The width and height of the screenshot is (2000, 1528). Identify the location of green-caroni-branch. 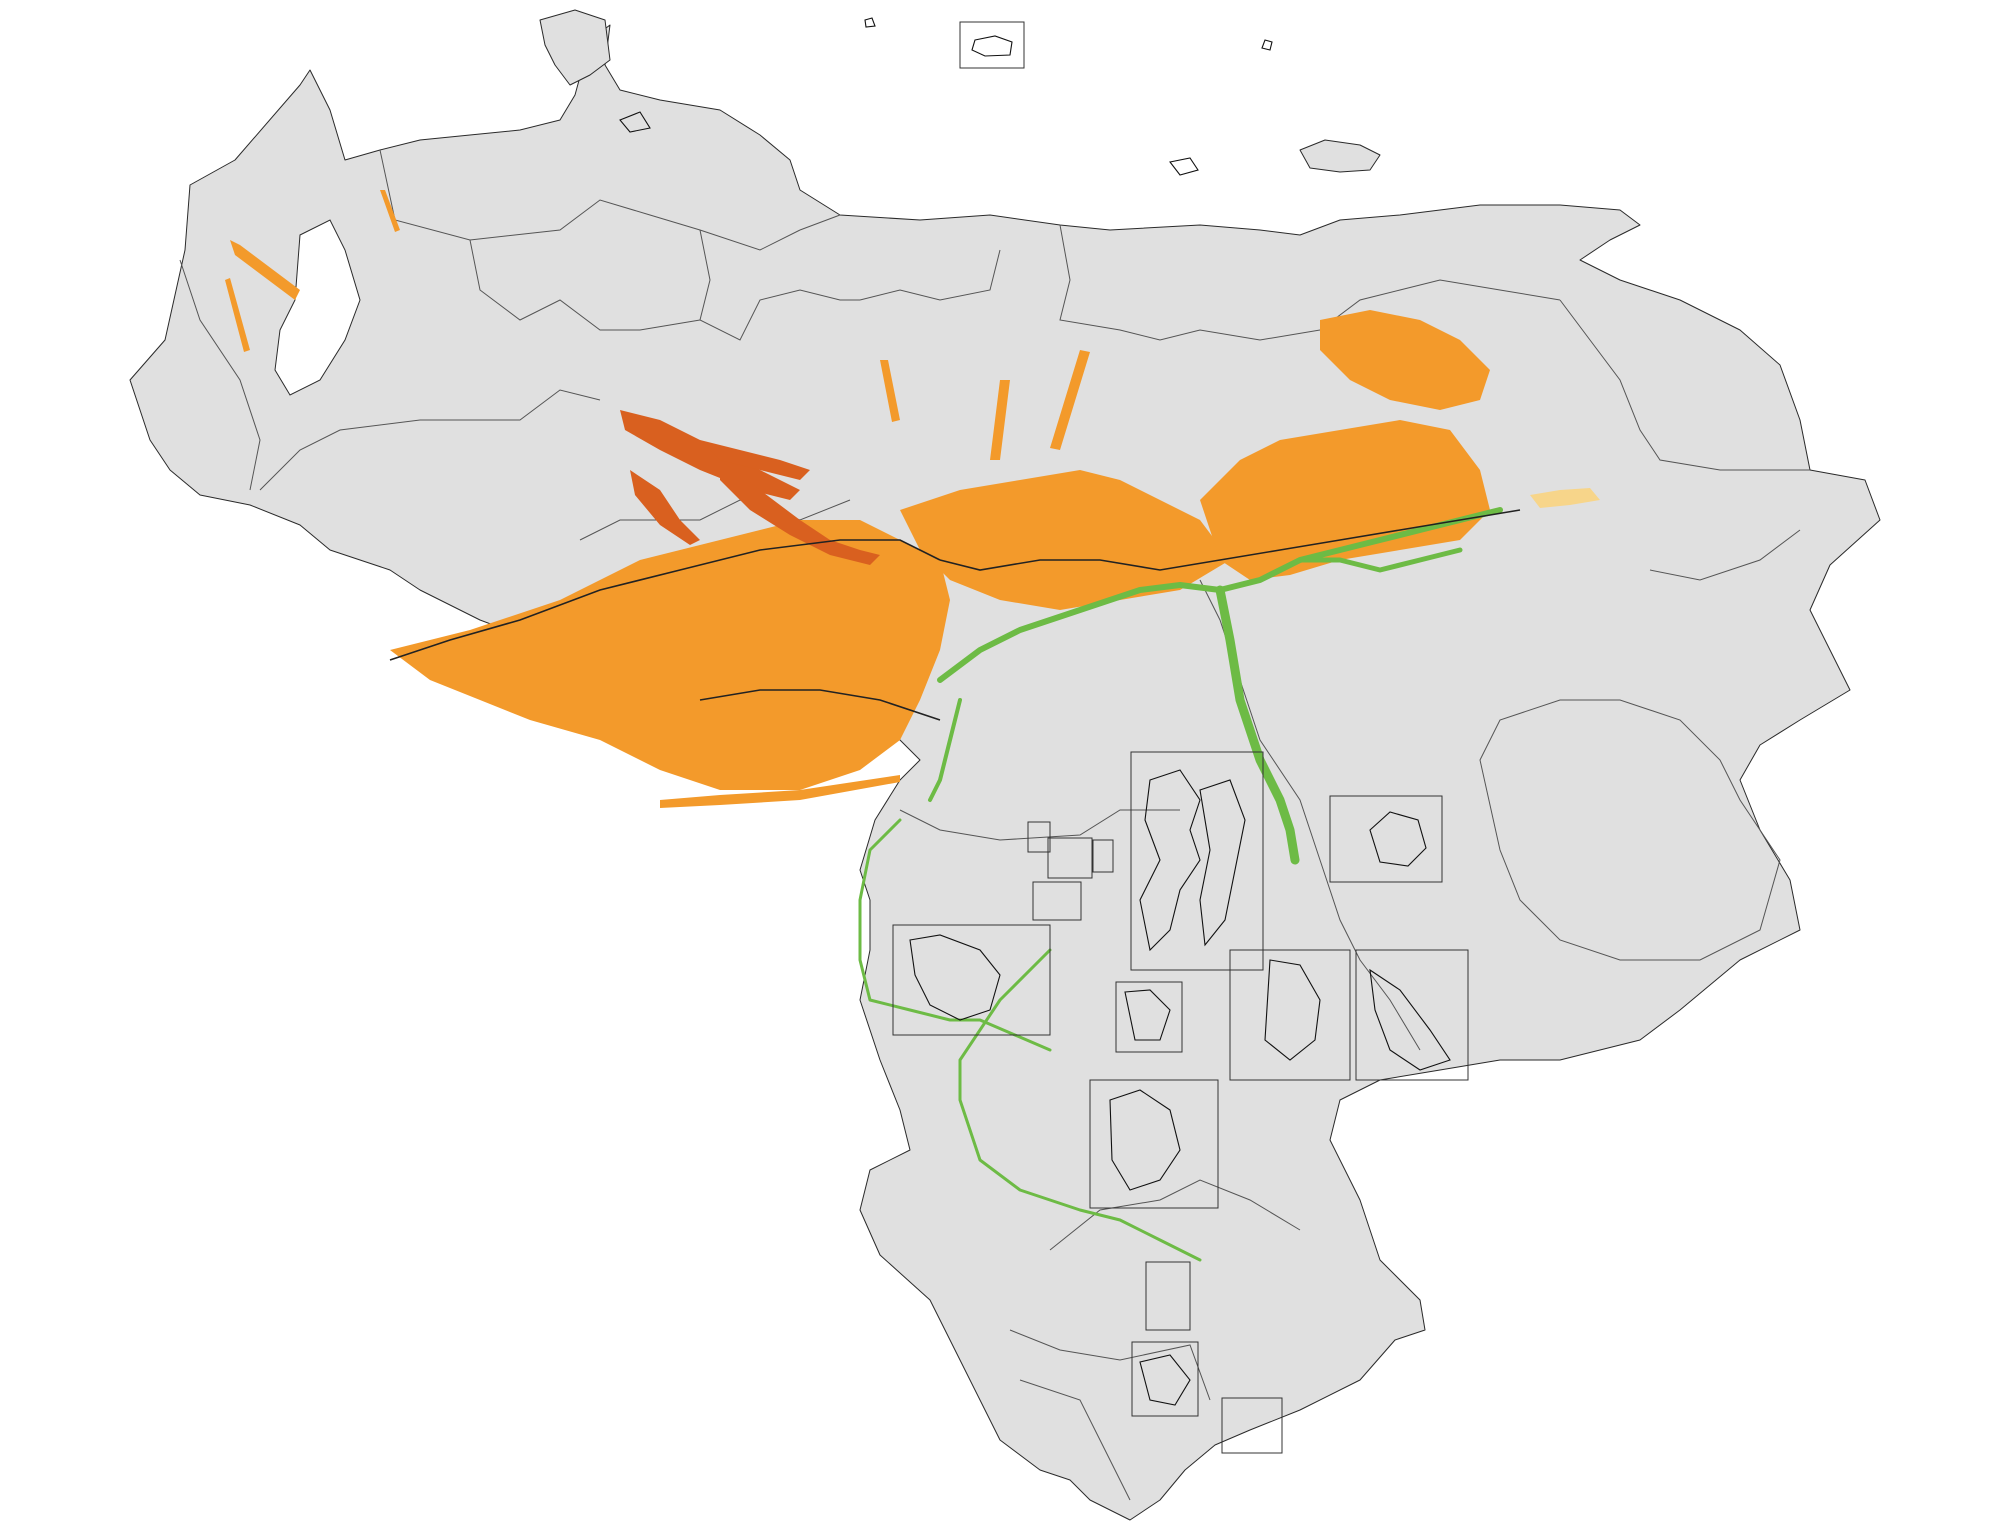
(1257, 725).